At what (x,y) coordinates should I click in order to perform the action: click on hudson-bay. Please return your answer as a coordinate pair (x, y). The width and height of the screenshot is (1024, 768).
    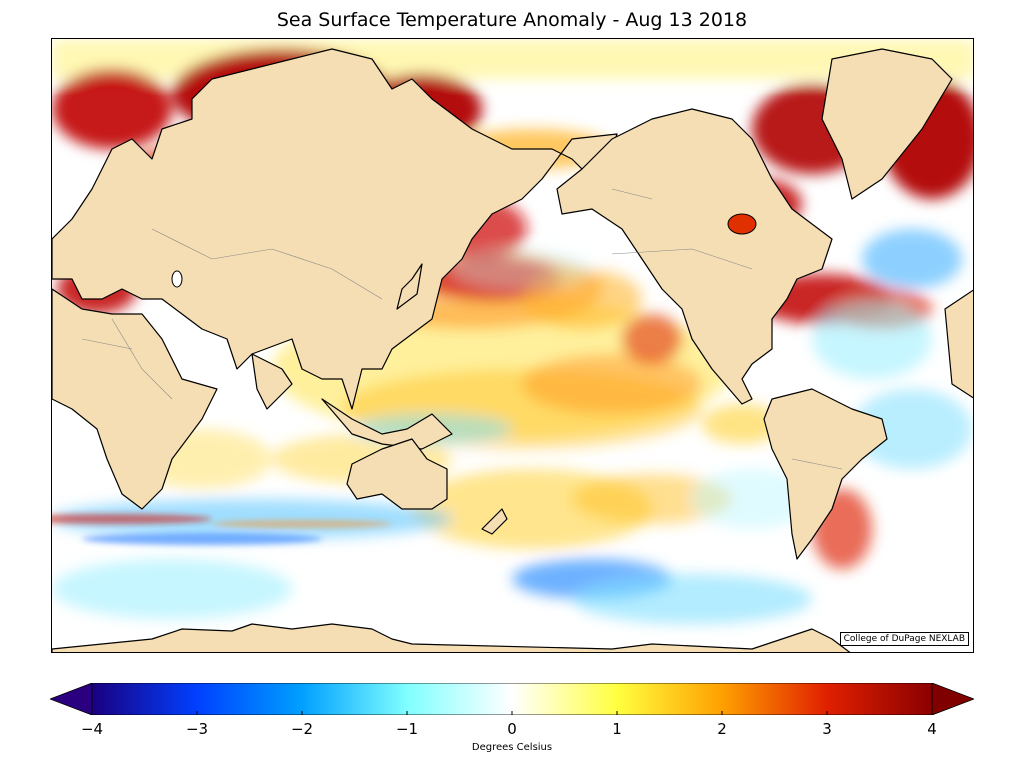
    Looking at the image, I should click on (742, 224).